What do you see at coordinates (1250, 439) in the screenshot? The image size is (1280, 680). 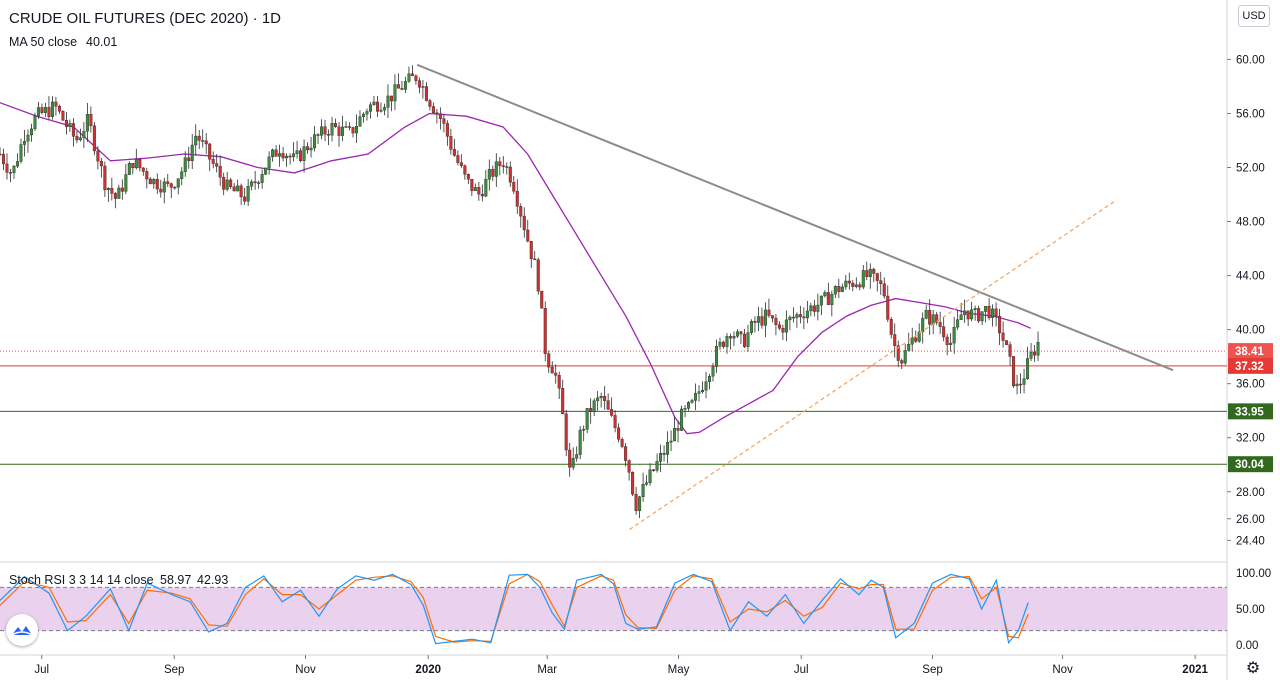 I see `price-tick-label: 32.00` at bounding box center [1250, 439].